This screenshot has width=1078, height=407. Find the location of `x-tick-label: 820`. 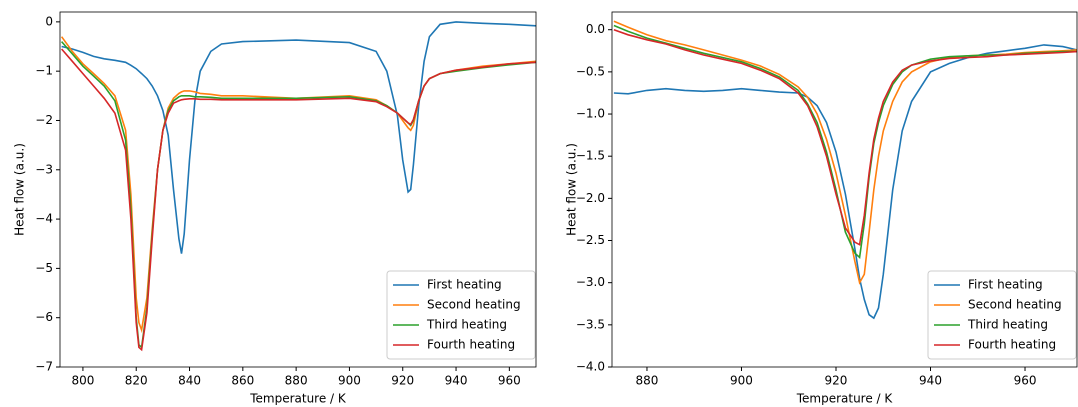

x-tick-label: 820 is located at coordinates (136, 381).